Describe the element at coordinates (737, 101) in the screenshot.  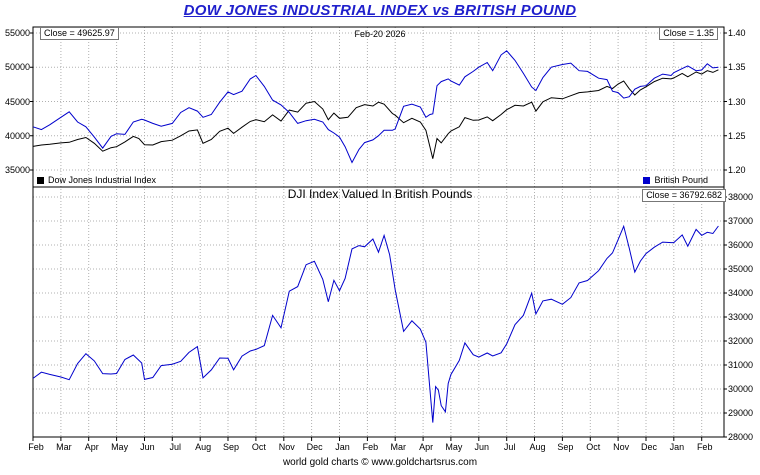
I see `y-axis-tick-label: 1.30` at that location.